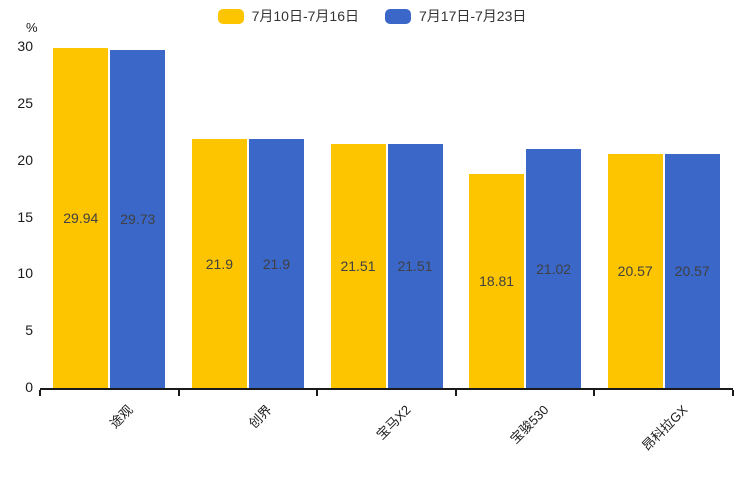 Image resolution: width=744 pixels, height=496 pixels. Describe the element at coordinates (398, 16) in the screenshot. I see `legend-swatch-week2-icon` at that location.